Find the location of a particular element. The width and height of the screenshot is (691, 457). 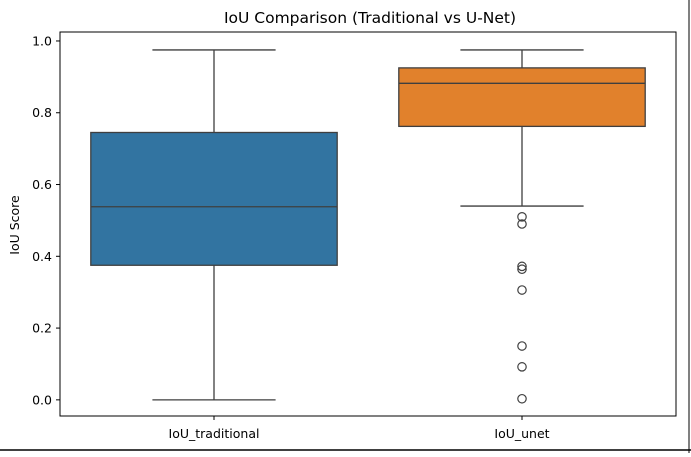

y-tick-label: 0.2 is located at coordinates (42, 328).